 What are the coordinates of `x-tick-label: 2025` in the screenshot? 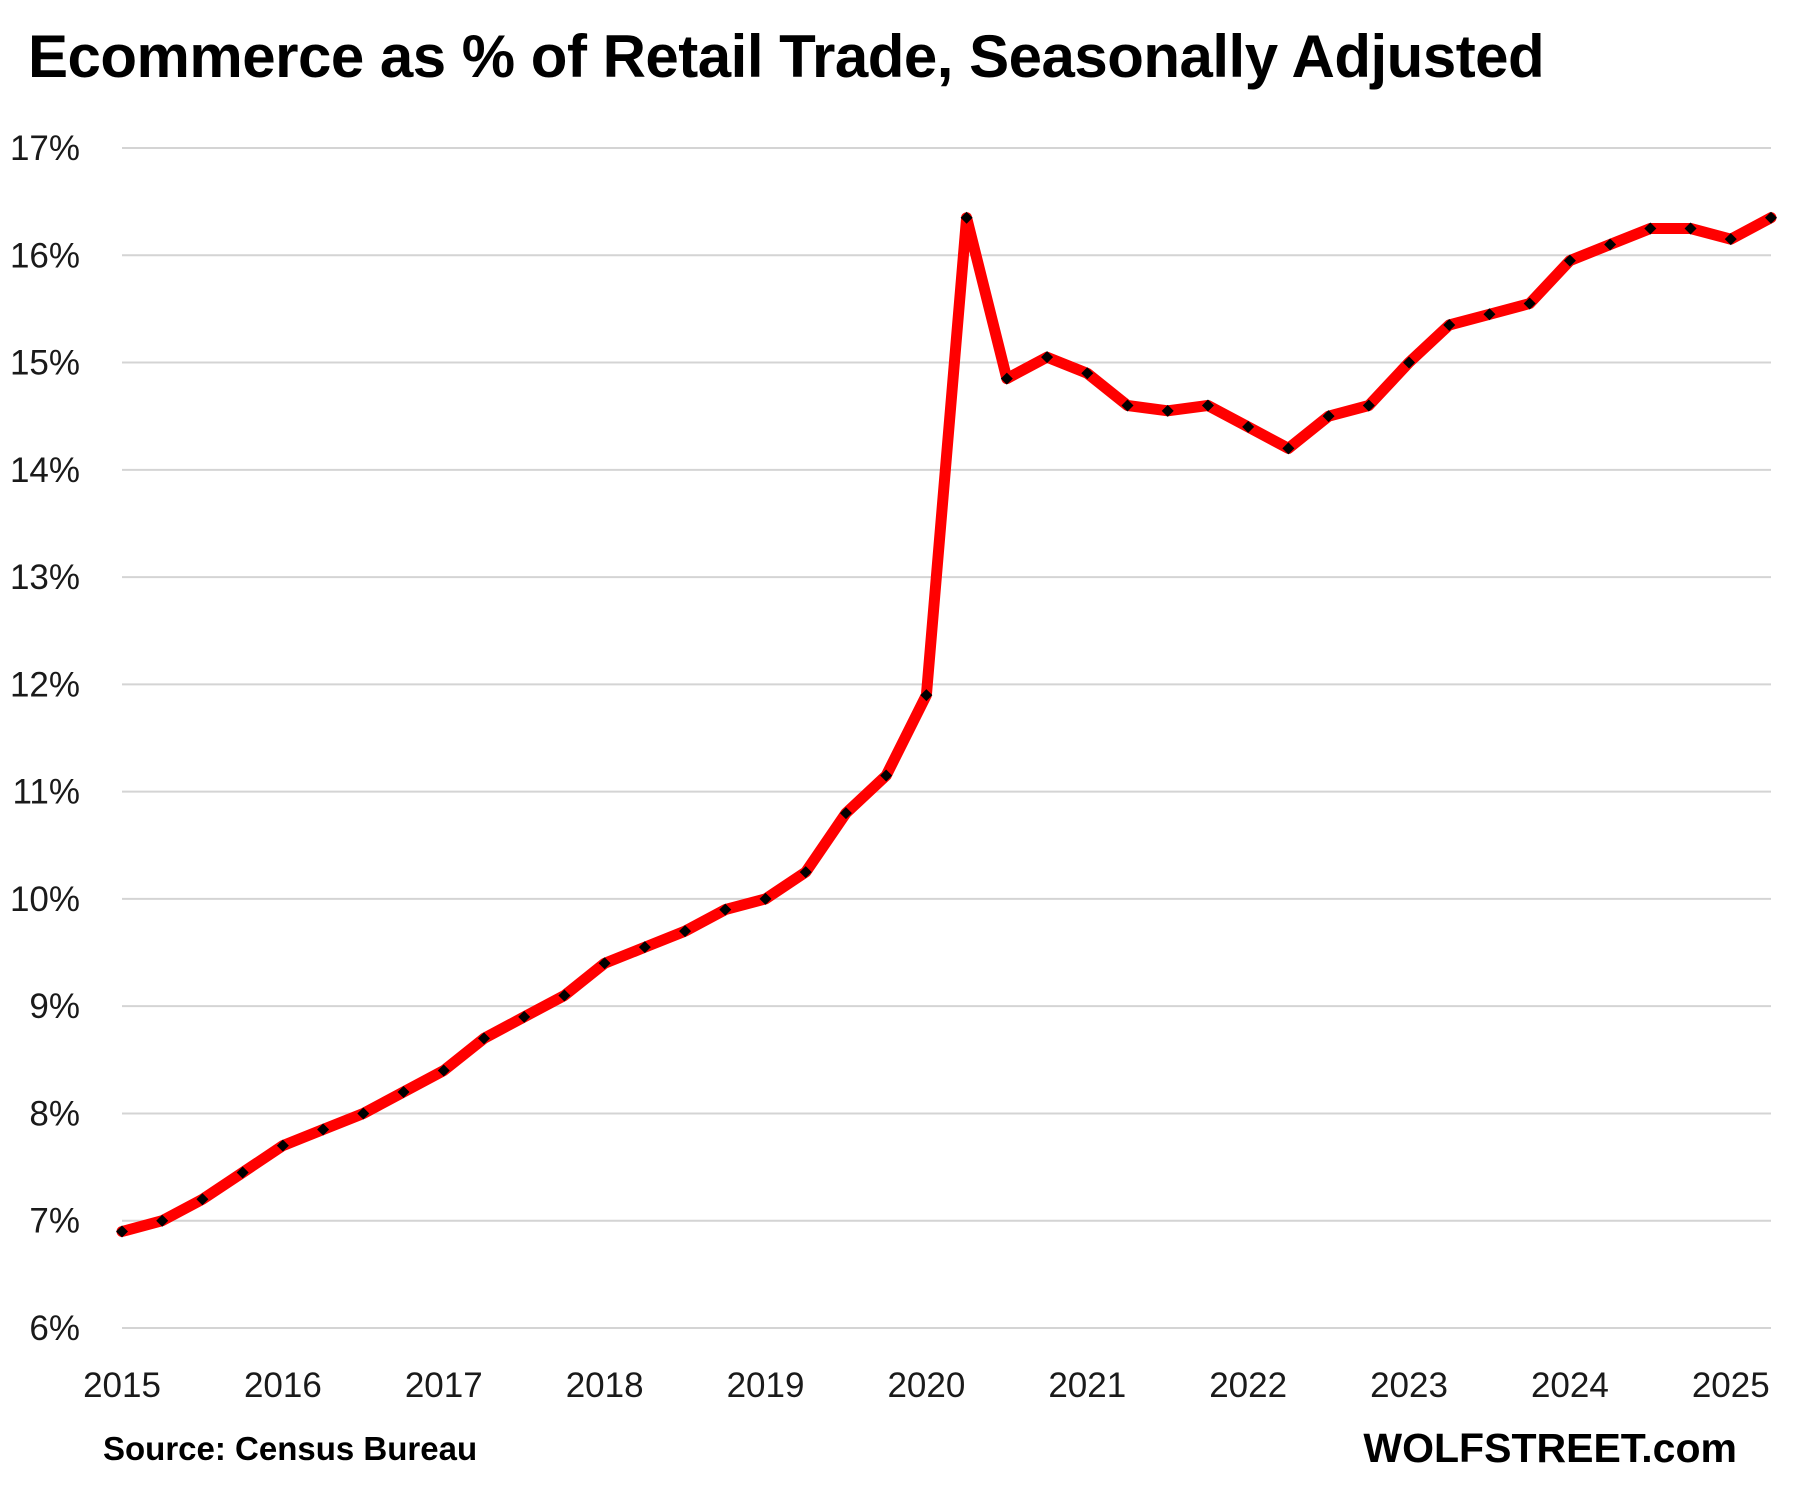 It's located at (1731, 1385).